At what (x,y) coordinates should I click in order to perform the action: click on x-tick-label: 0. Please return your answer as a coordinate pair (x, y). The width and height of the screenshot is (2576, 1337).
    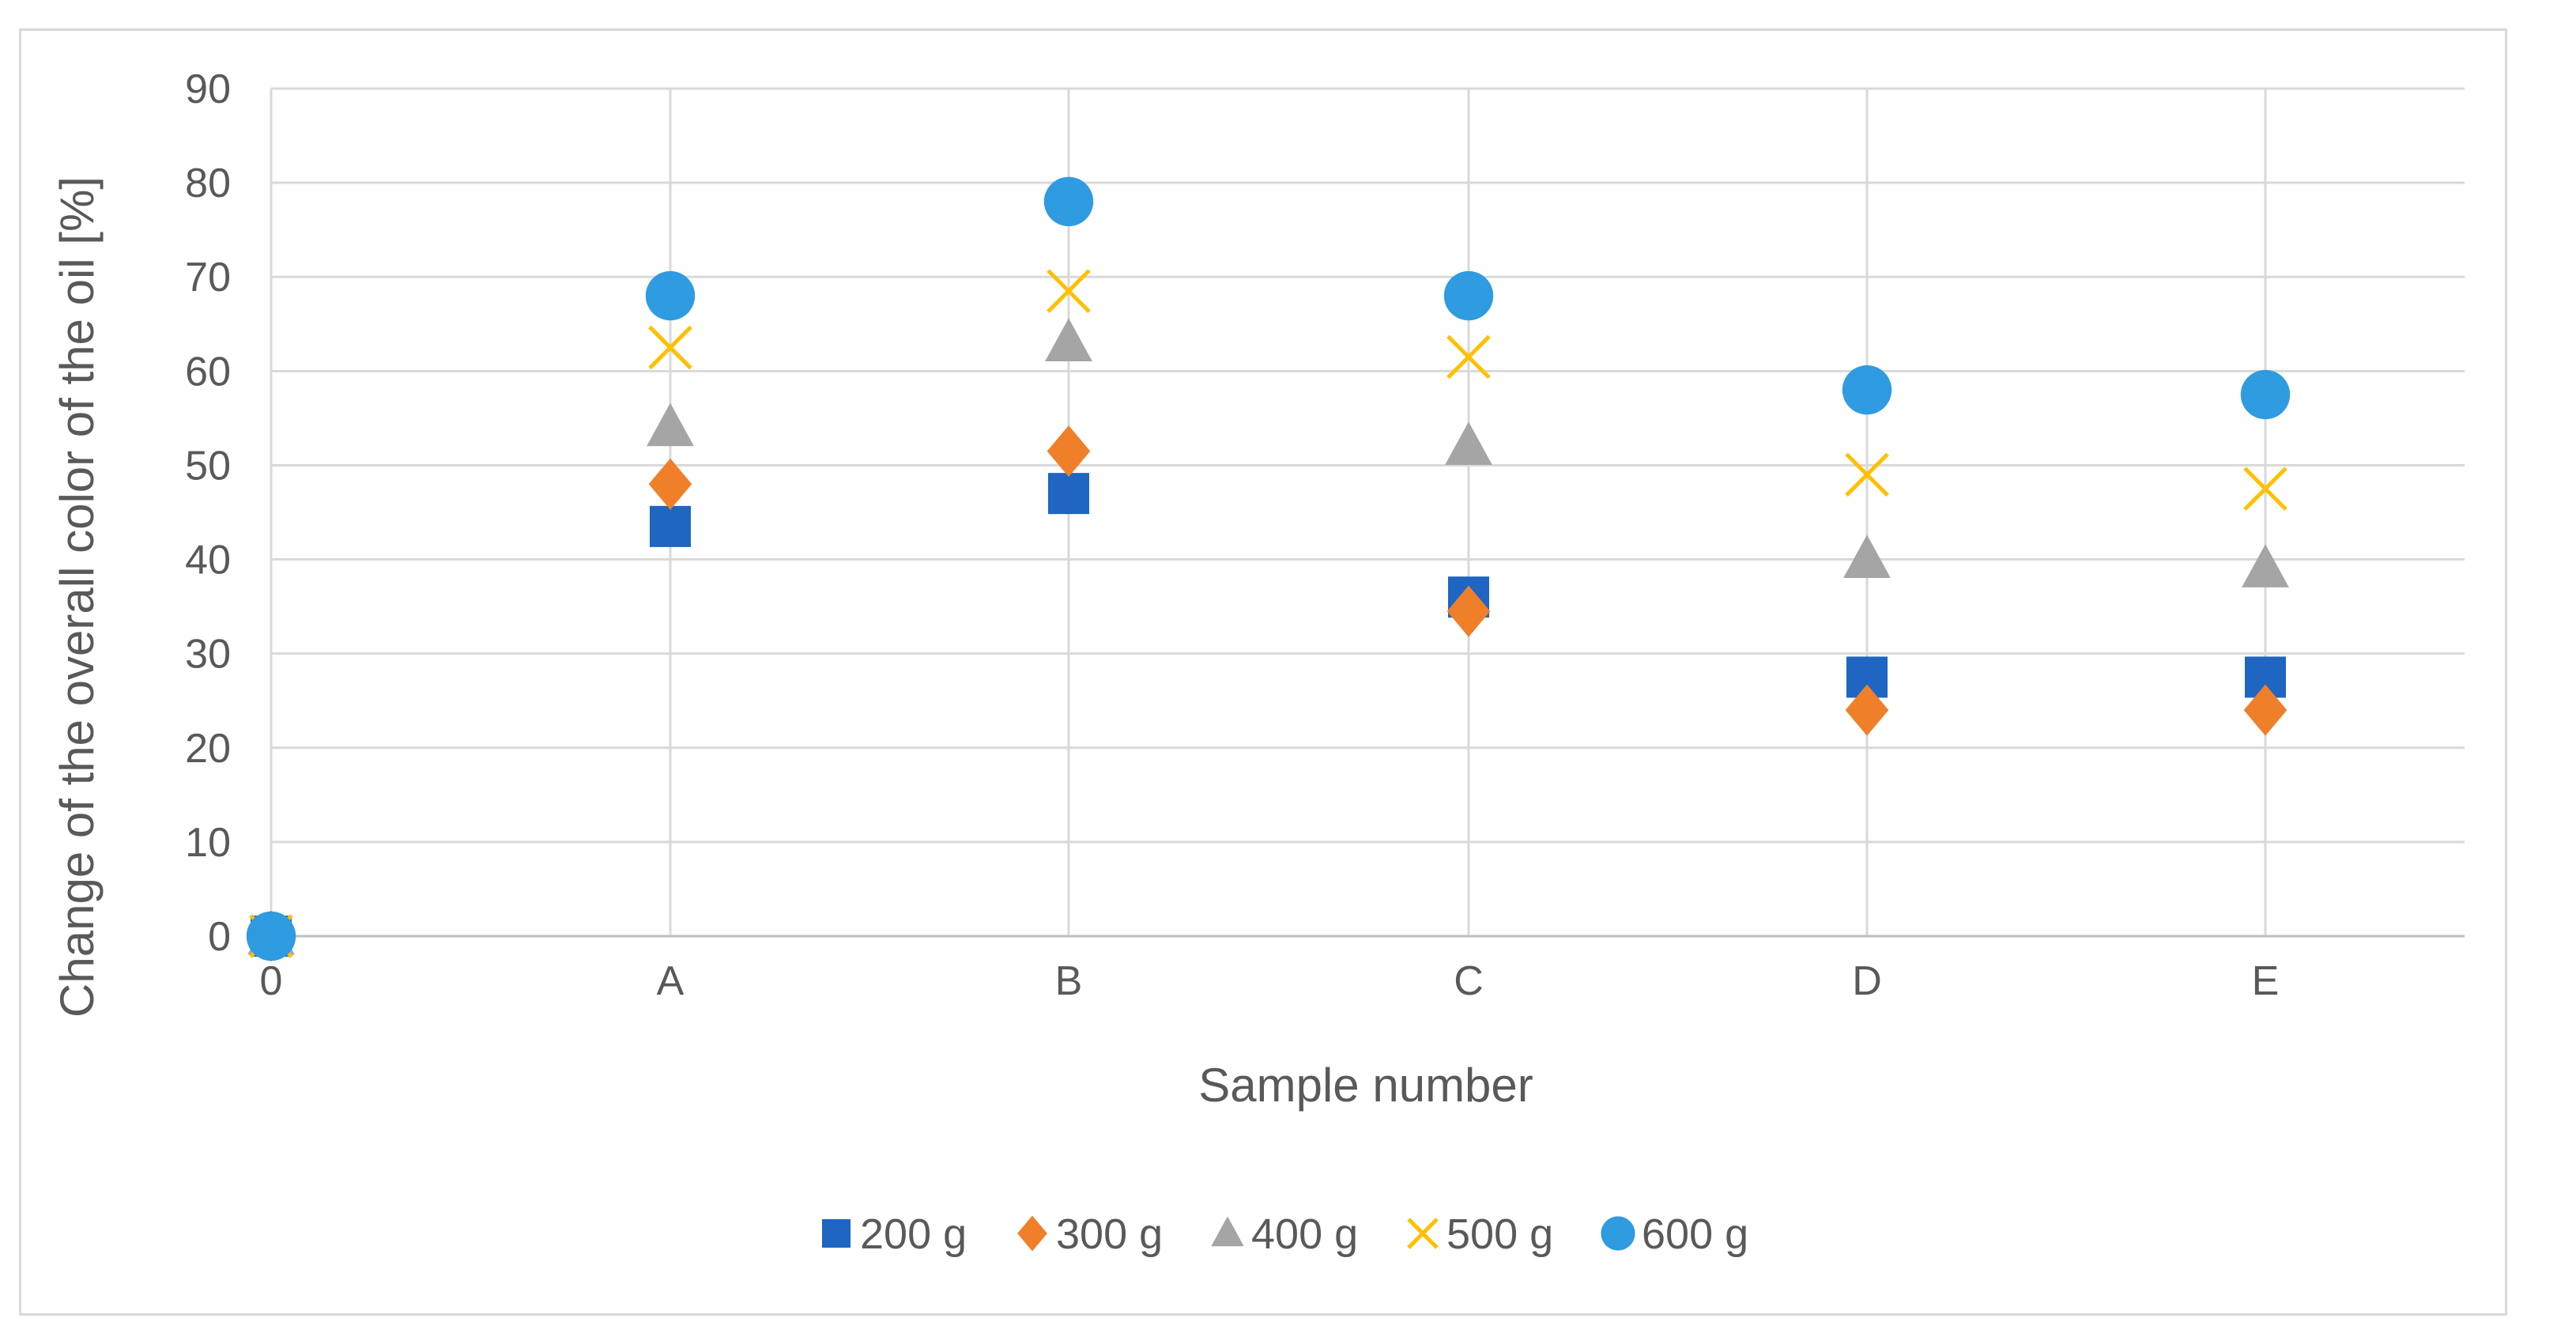
    Looking at the image, I should click on (271, 981).